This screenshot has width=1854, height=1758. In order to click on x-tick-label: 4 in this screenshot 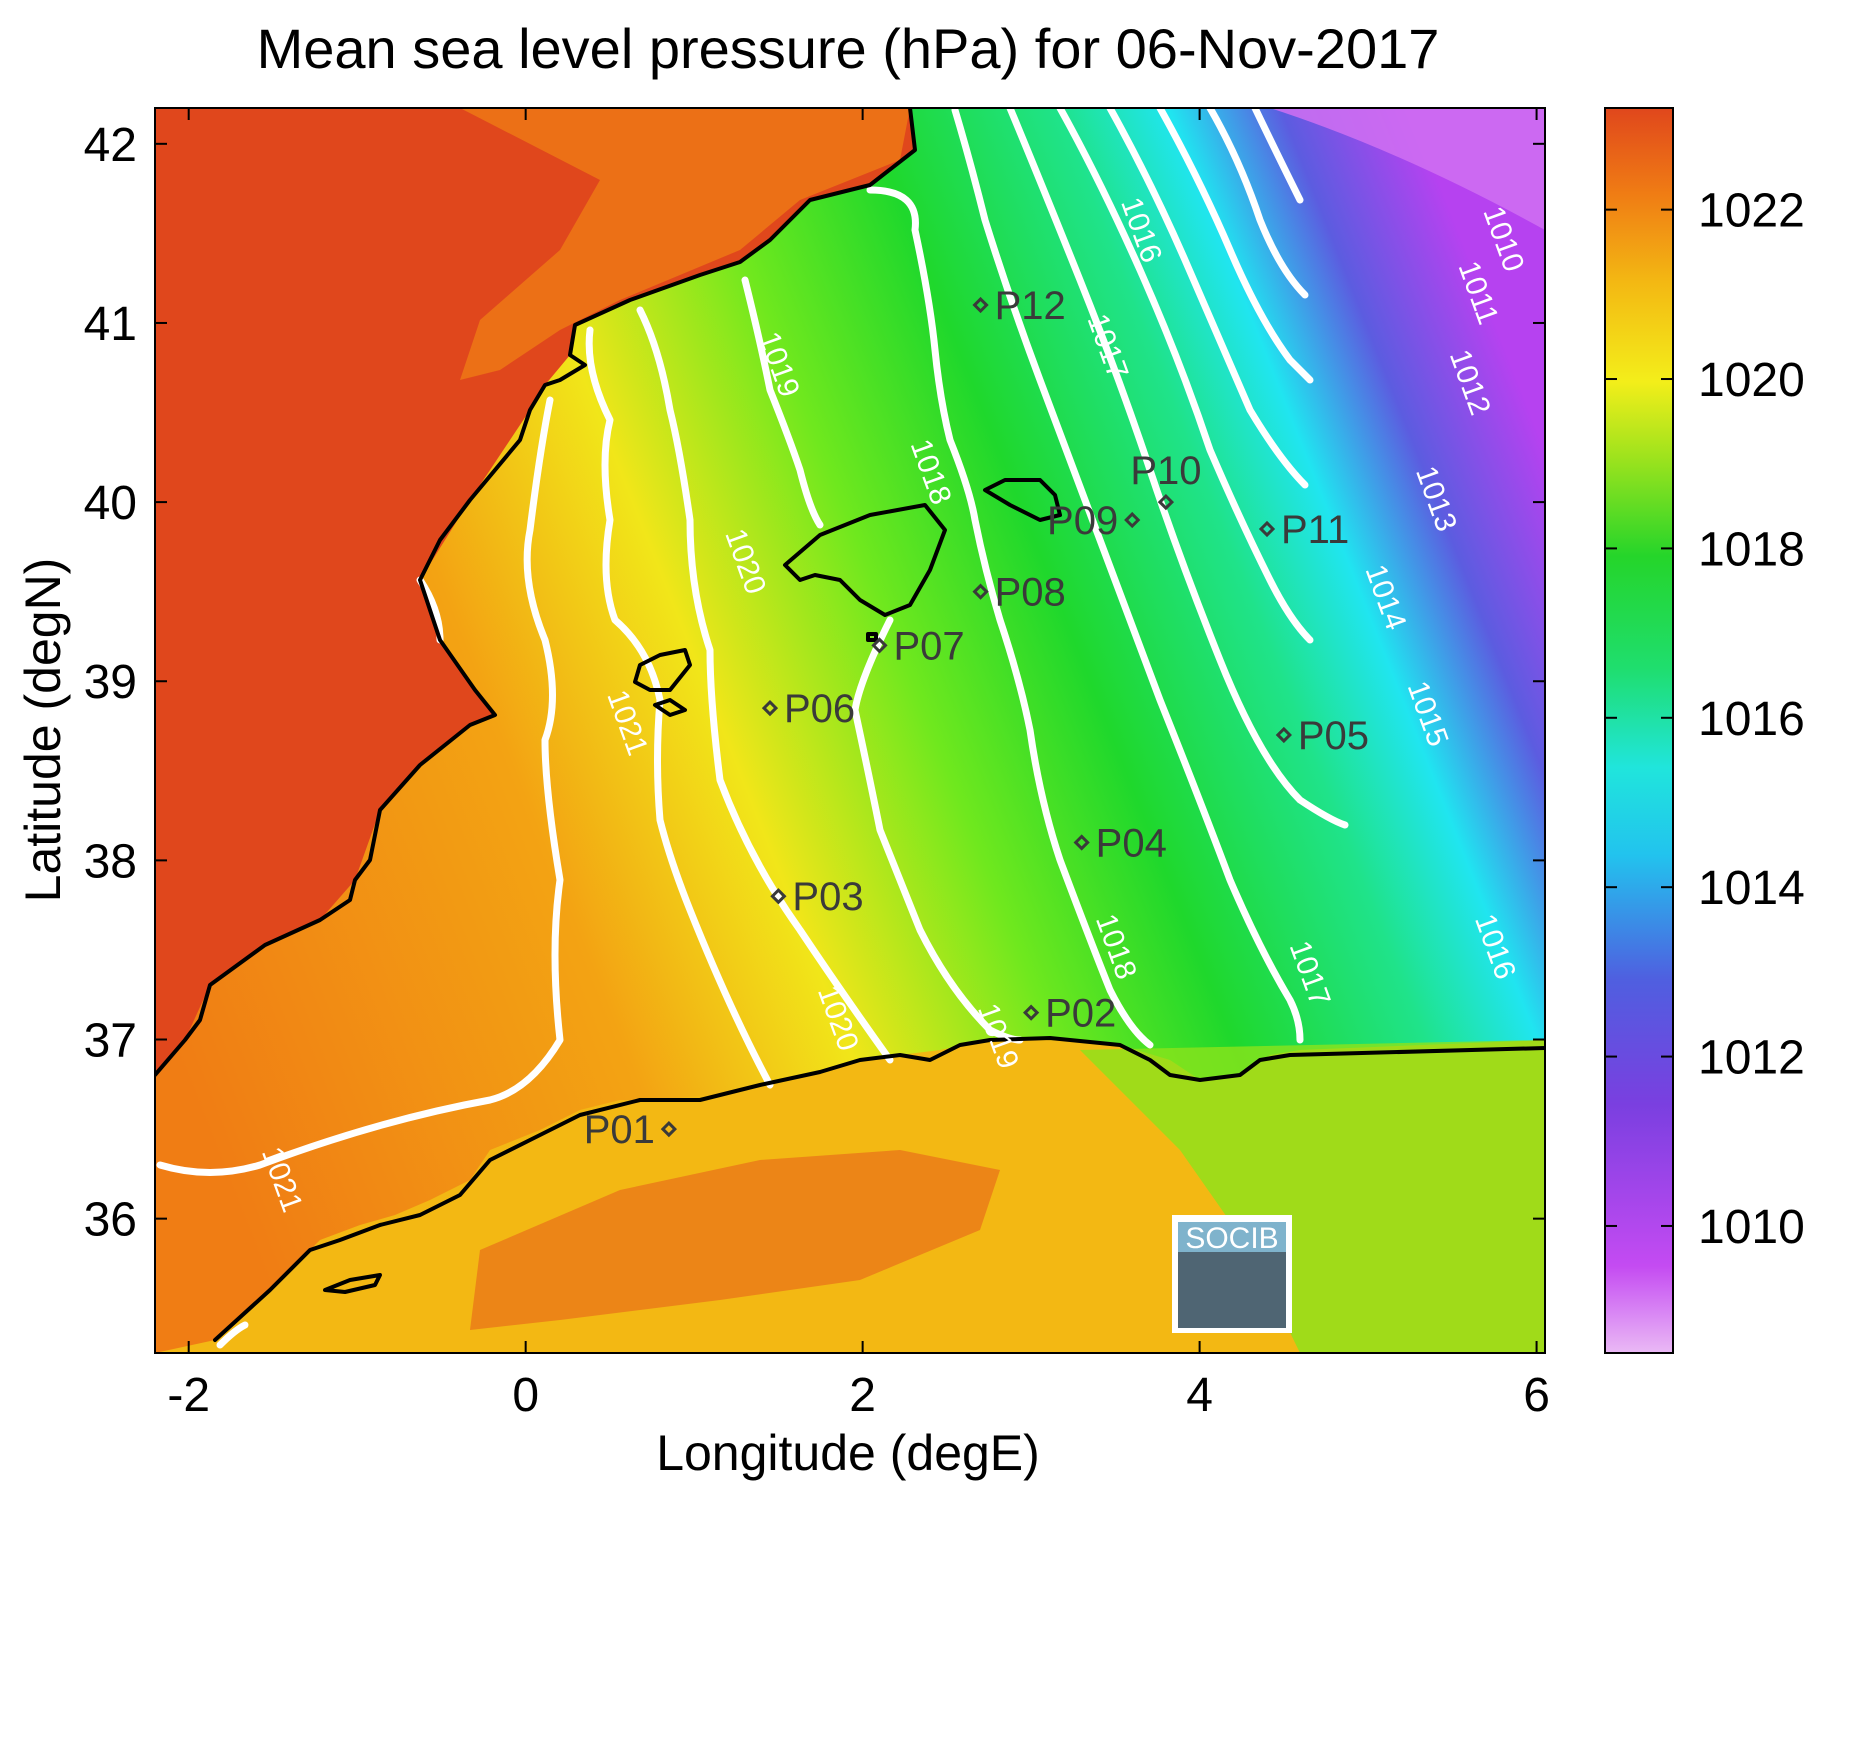, I will do `click(1199, 1395)`.